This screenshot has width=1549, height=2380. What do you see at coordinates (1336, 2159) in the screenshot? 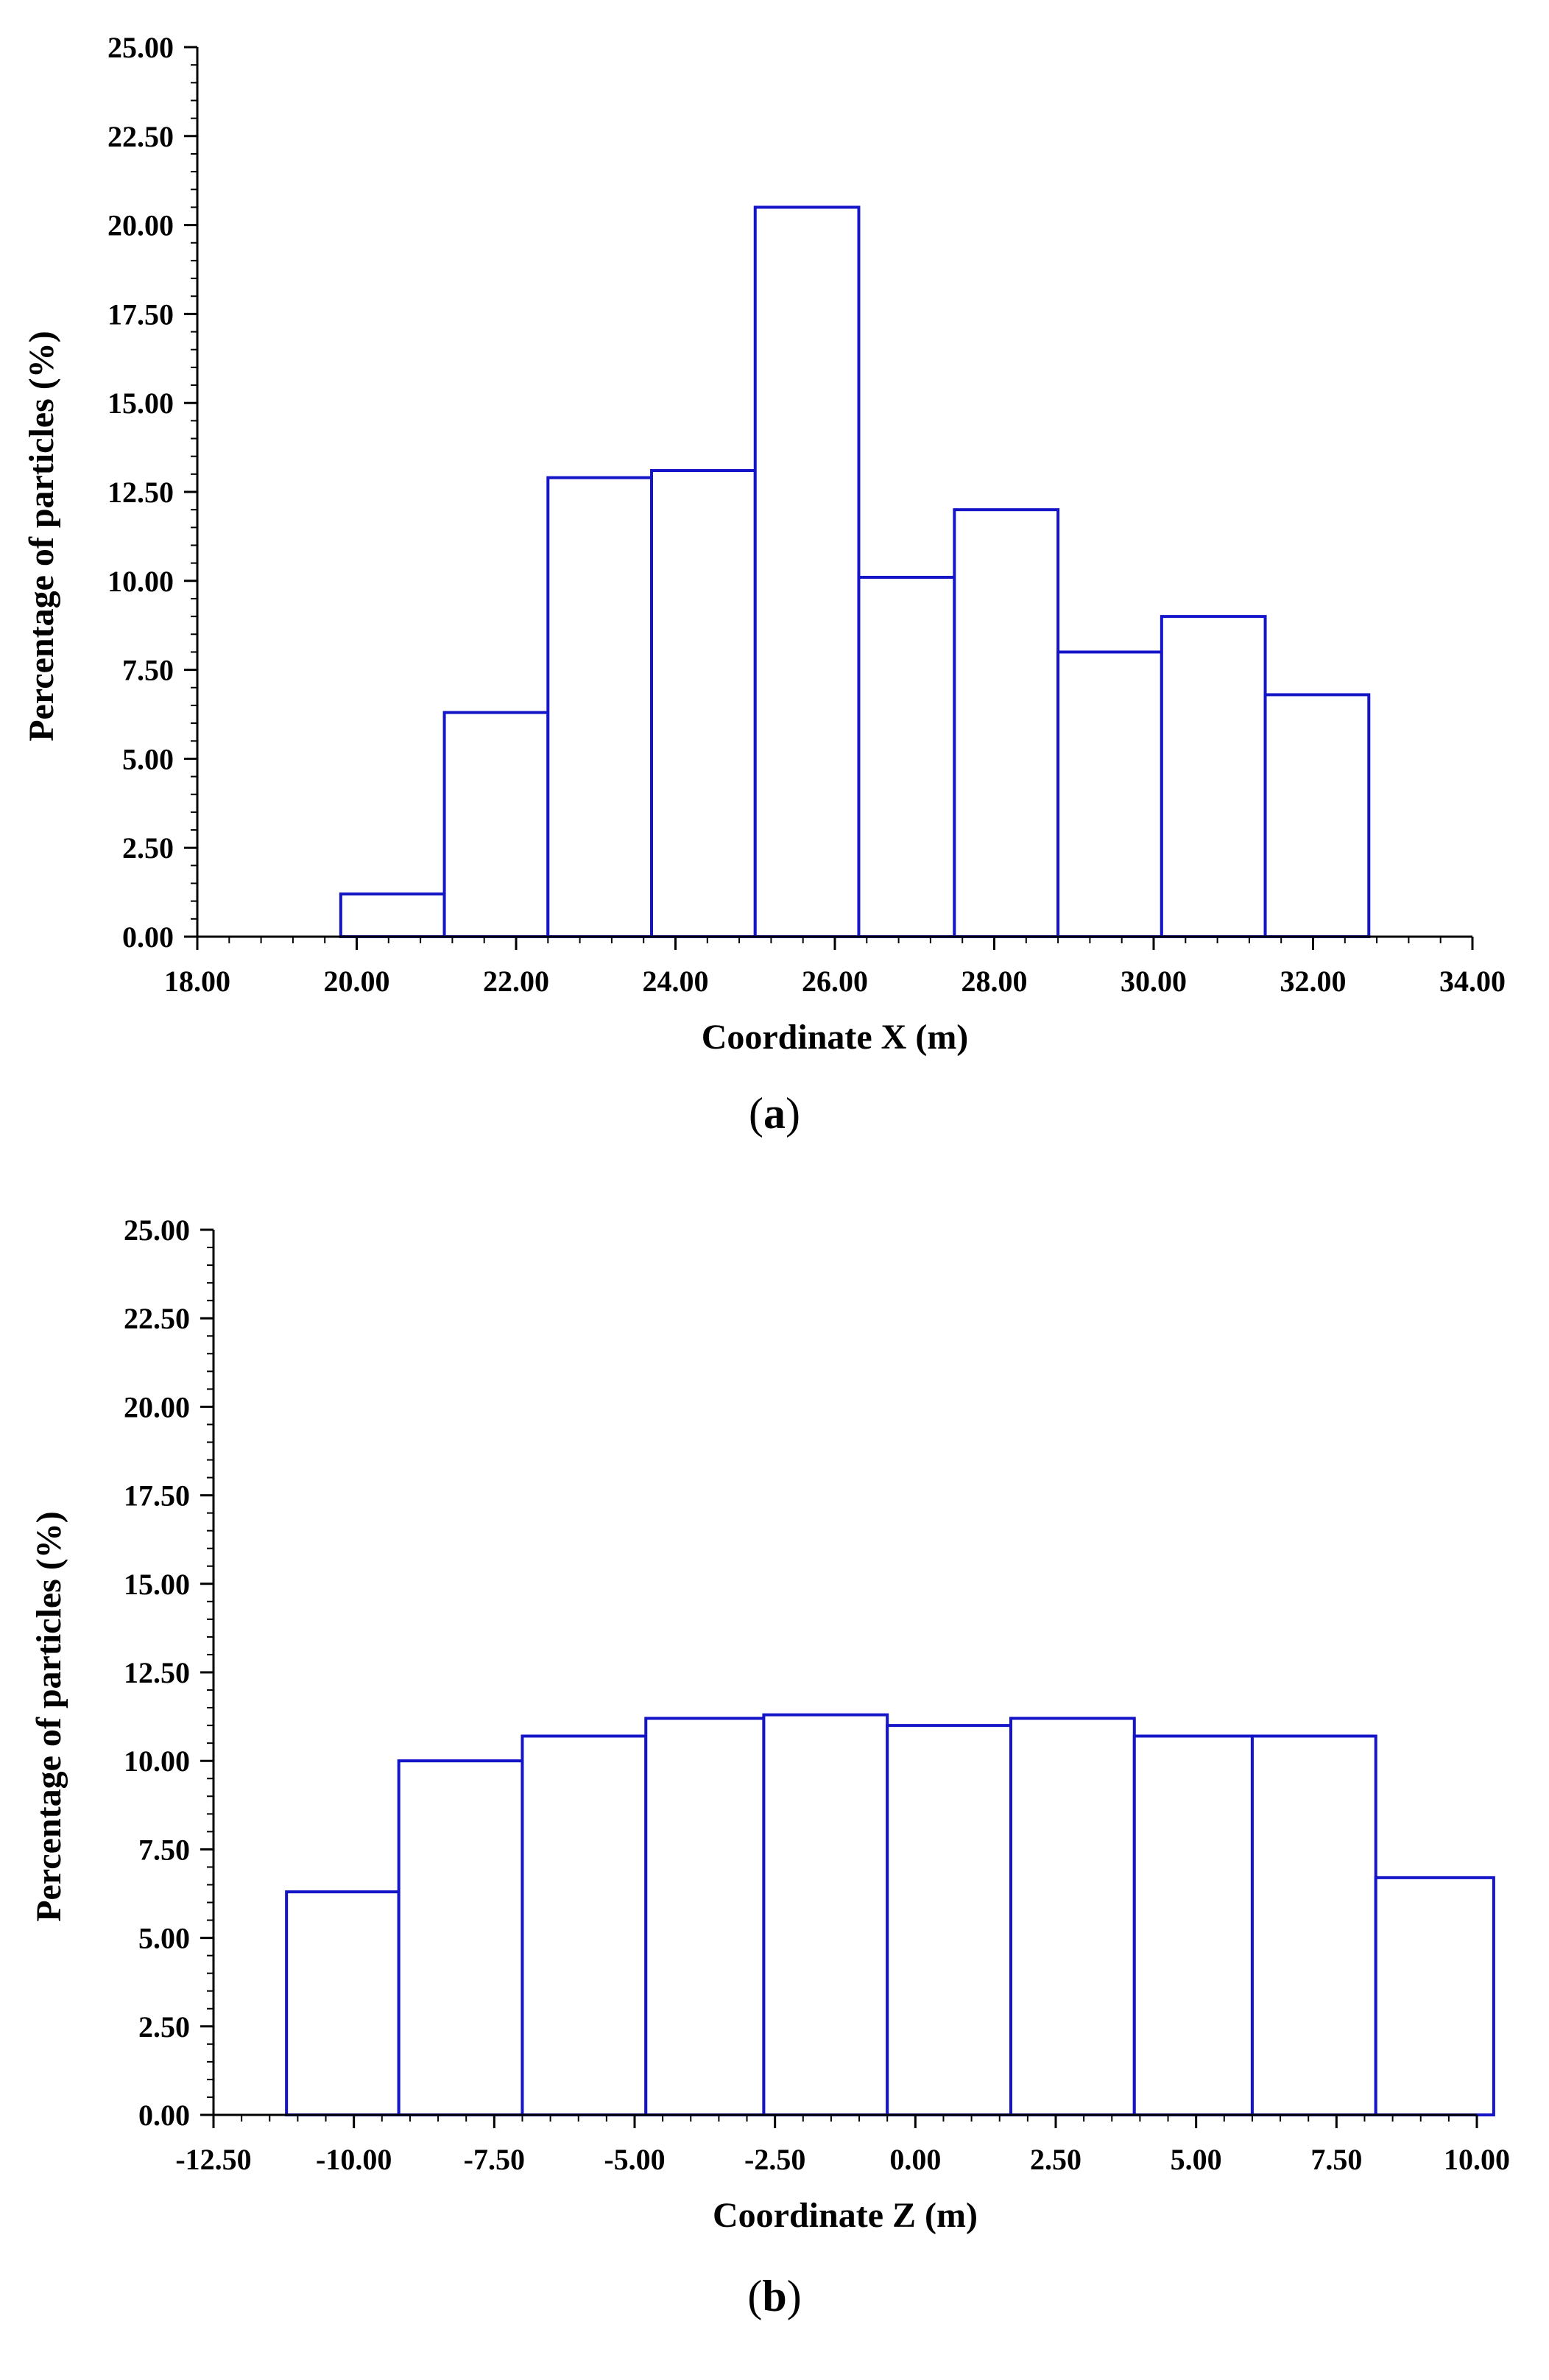
I see `x-tick-label: 7.50` at bounding box center [1336, 2159].